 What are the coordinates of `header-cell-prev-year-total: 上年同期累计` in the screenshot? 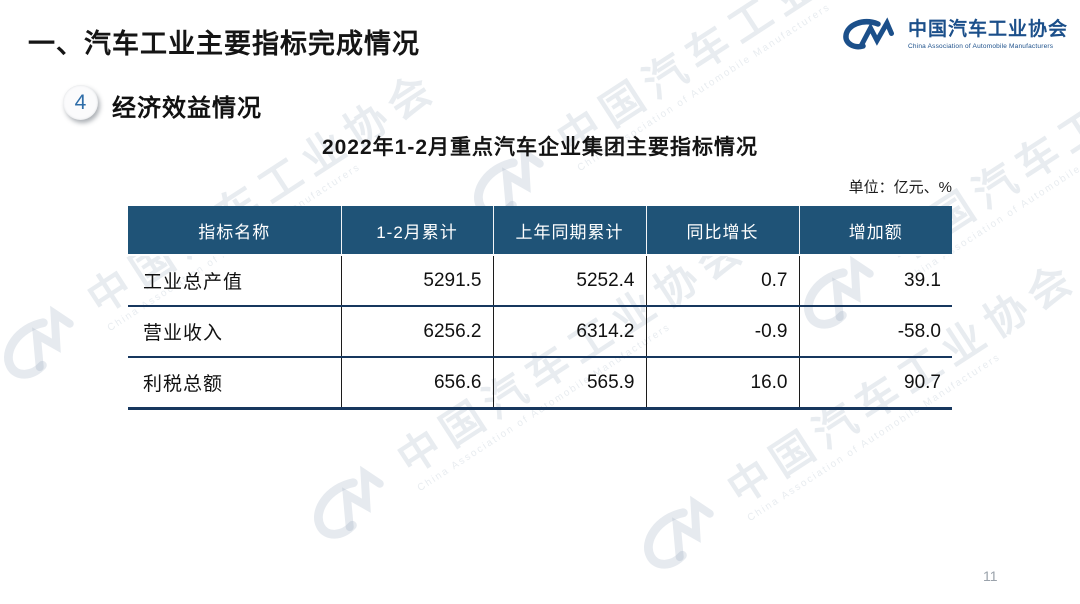 It's located at (570, 231).